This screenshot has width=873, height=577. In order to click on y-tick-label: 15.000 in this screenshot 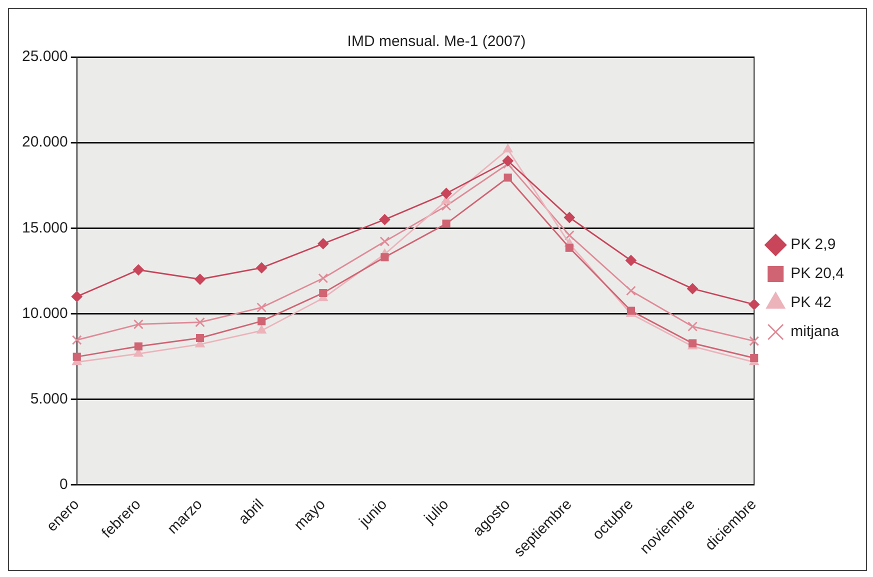, I will do `click(45, 227)`.